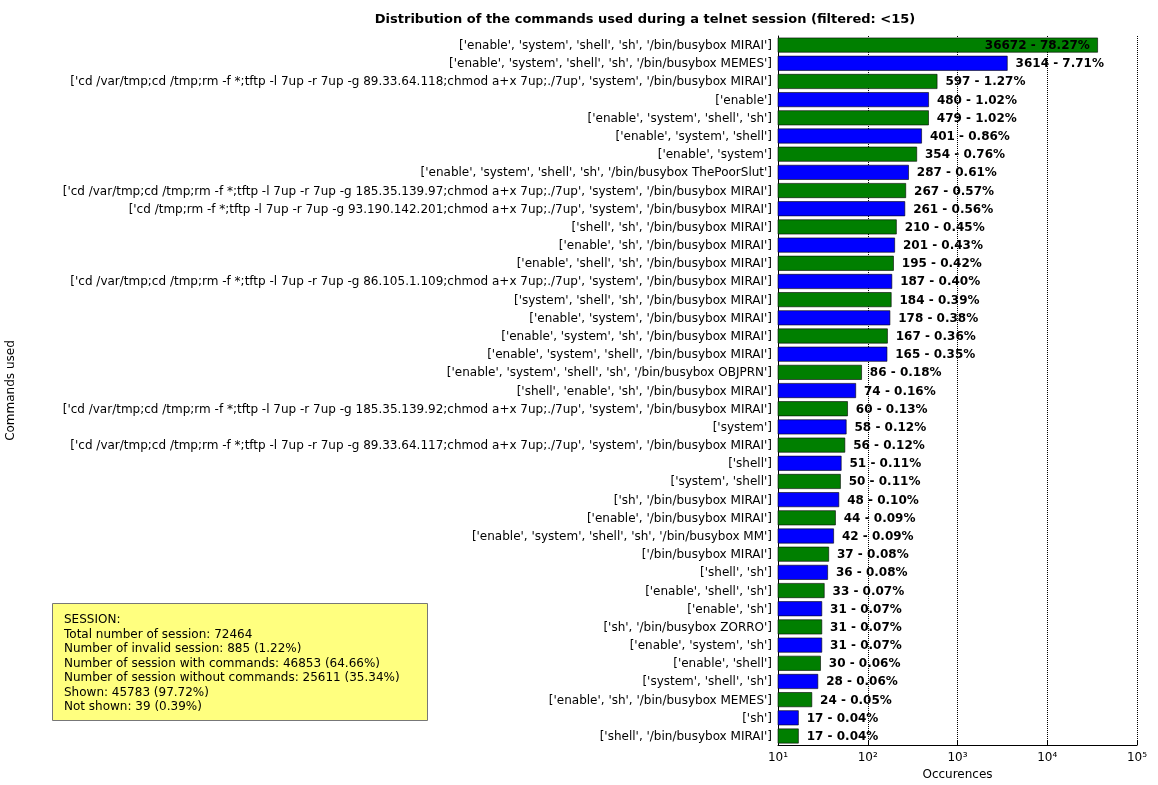 This screenshot has height=785, width=1158. I want to click on data-label: 28 - 0.06%, so click(862, 681).